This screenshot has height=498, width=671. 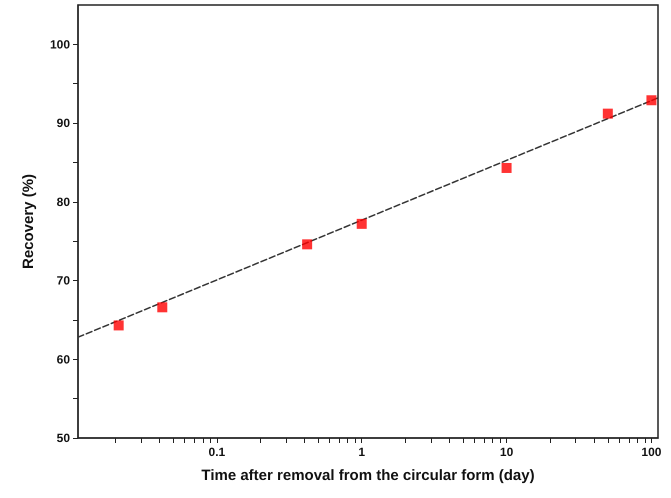 What do you see at coordinates (362, 452) in the screenshot?
I see `x-tick-label: 1` at bounding box center [362, 452].